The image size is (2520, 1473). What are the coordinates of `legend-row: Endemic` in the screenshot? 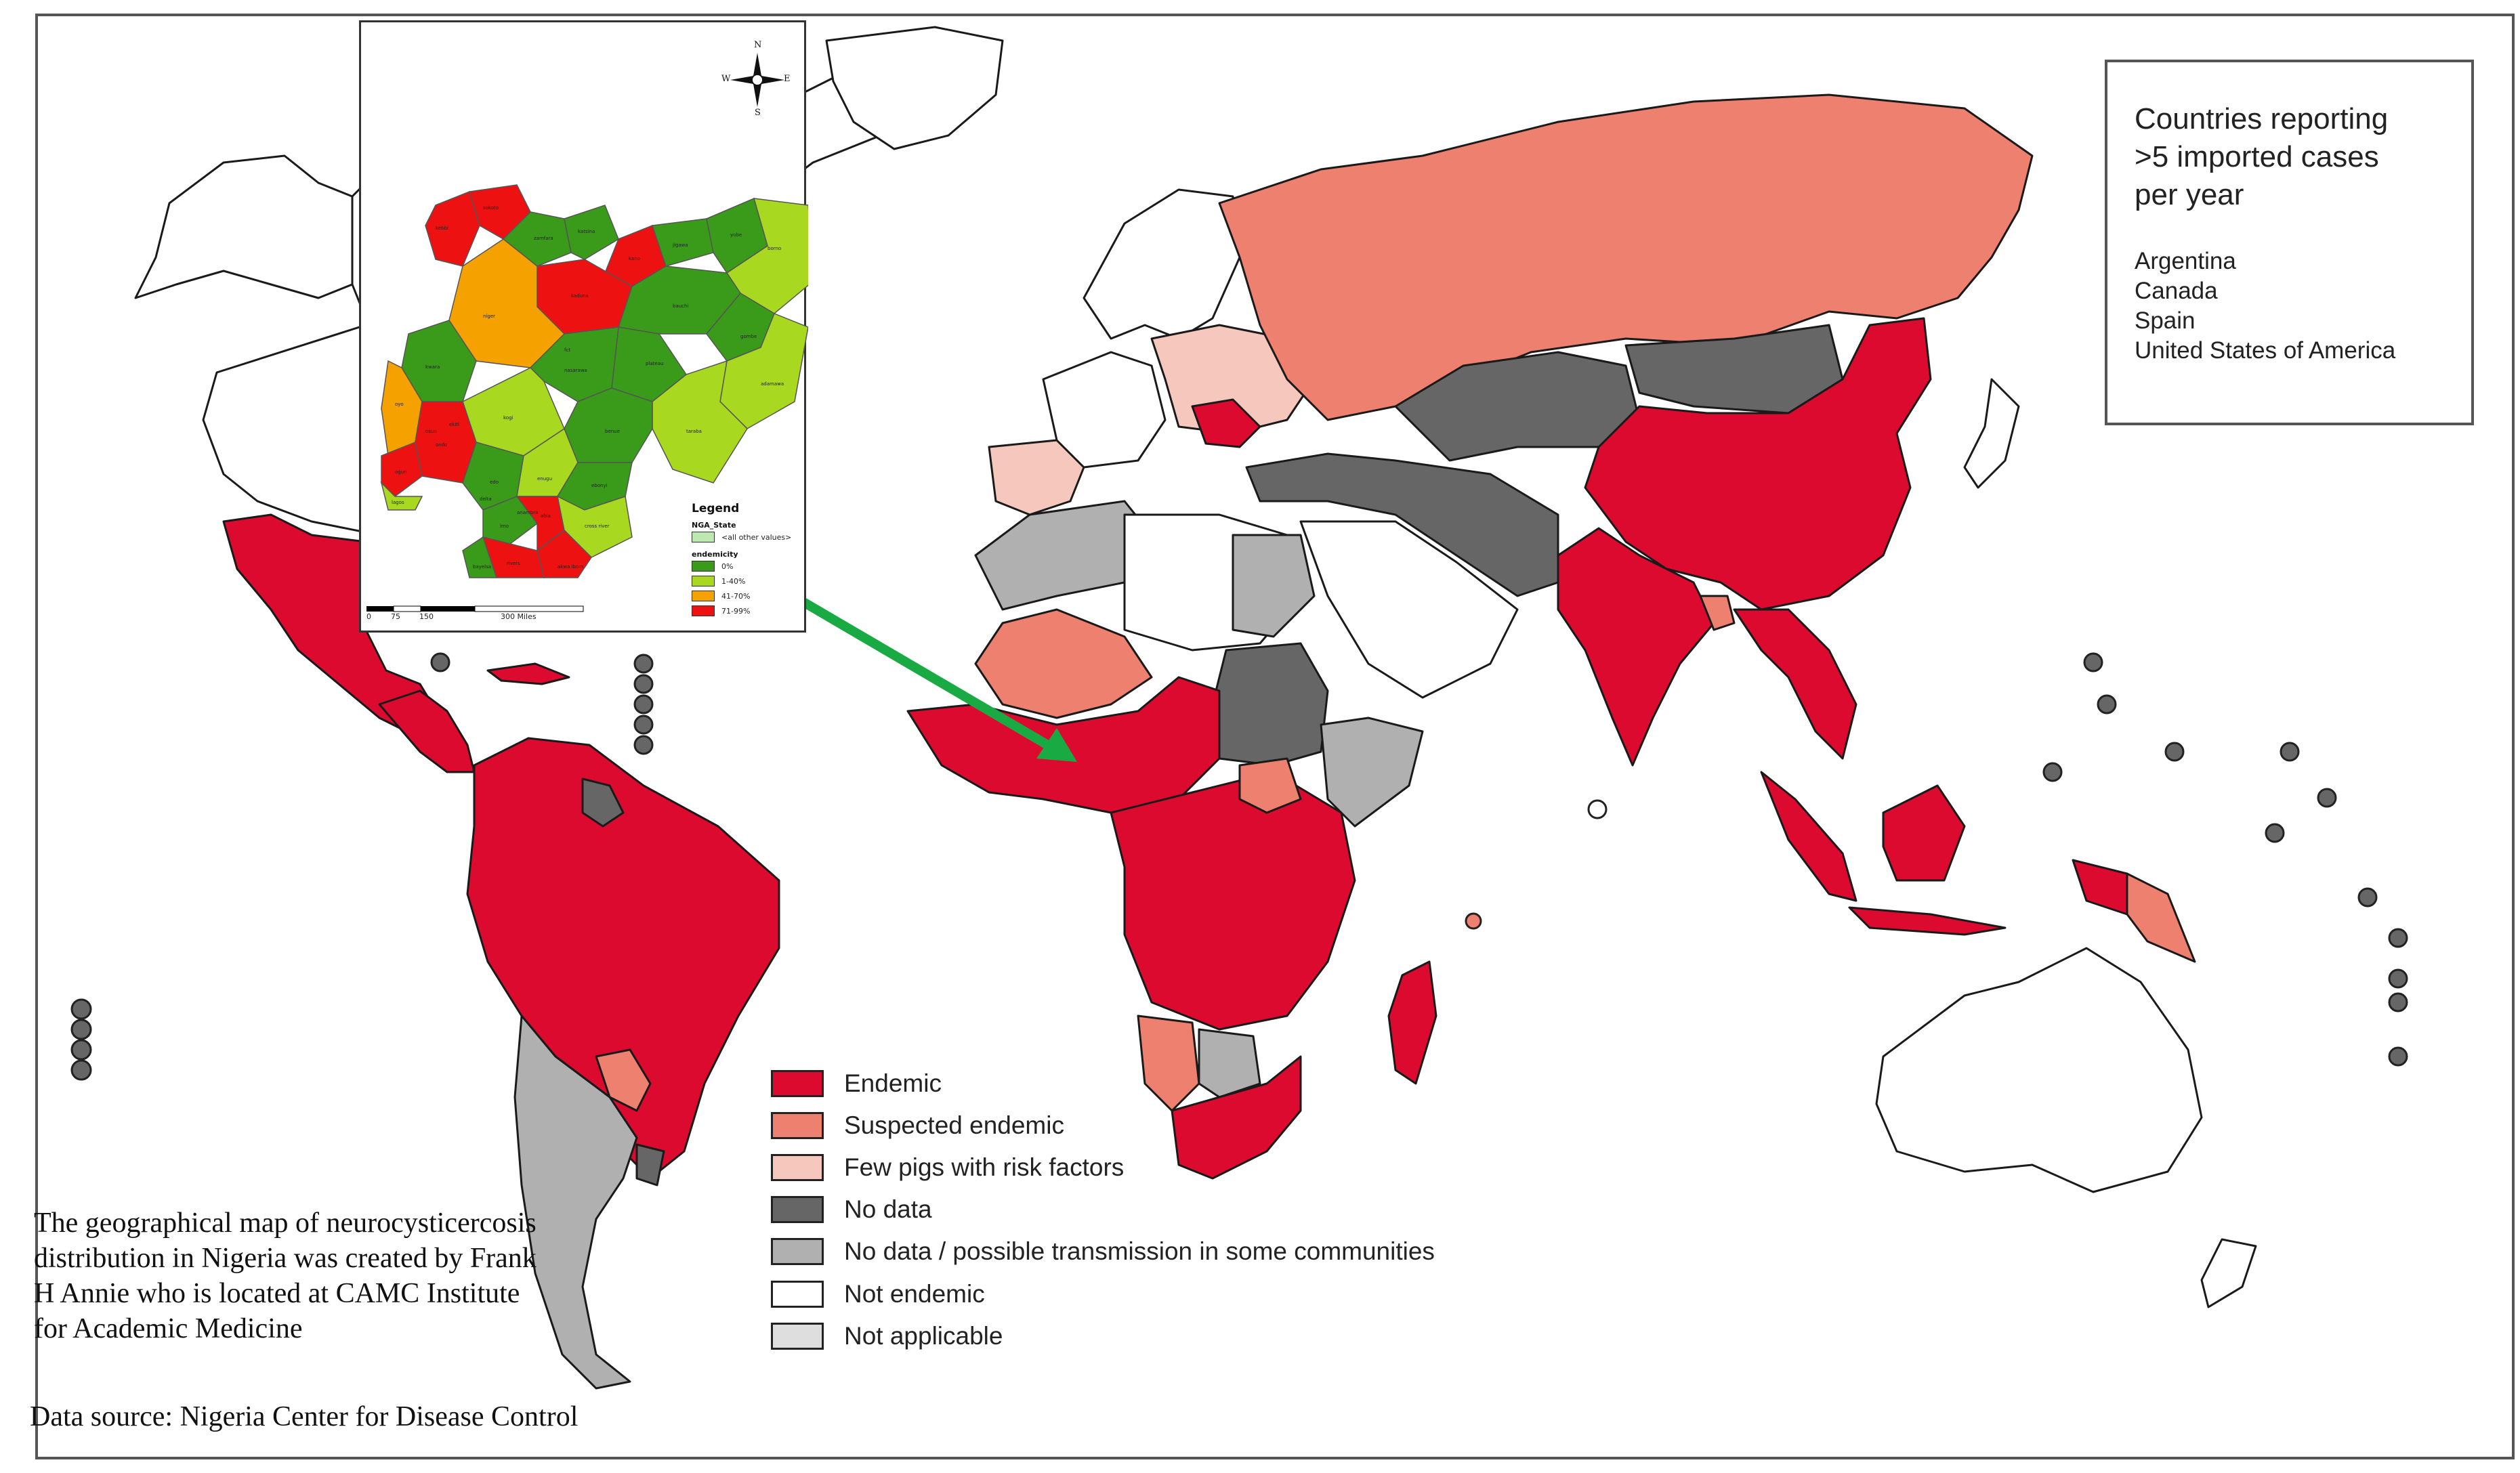 It's located at (856, 1083).